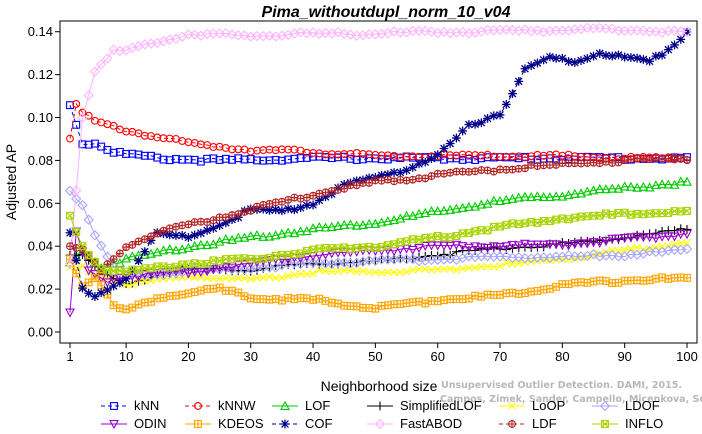 Image resolution: width=702 pixels, height=434 pixels. I want to click on x-tick-label: 20, so click(188, 356).